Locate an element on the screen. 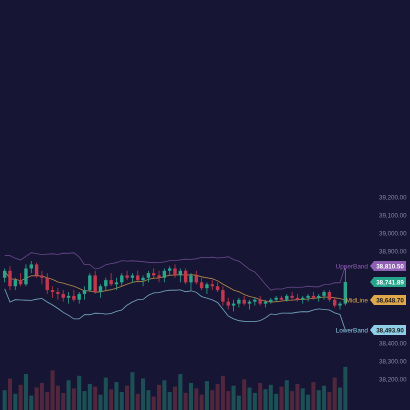 This screenshot has width=410, height=410. y-tick-label: 38,300.00 is located at coordinates (393, 362).